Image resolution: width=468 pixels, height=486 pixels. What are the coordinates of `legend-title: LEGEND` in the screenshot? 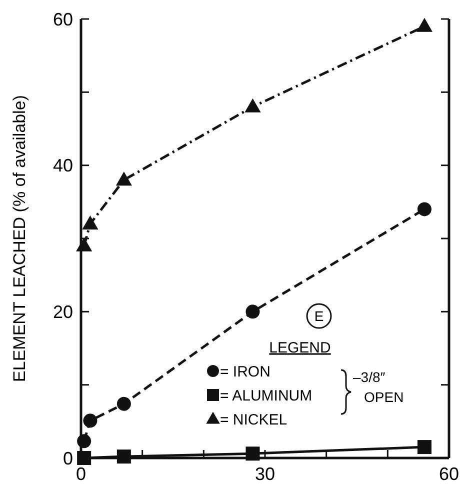 It's located at (300, 347).